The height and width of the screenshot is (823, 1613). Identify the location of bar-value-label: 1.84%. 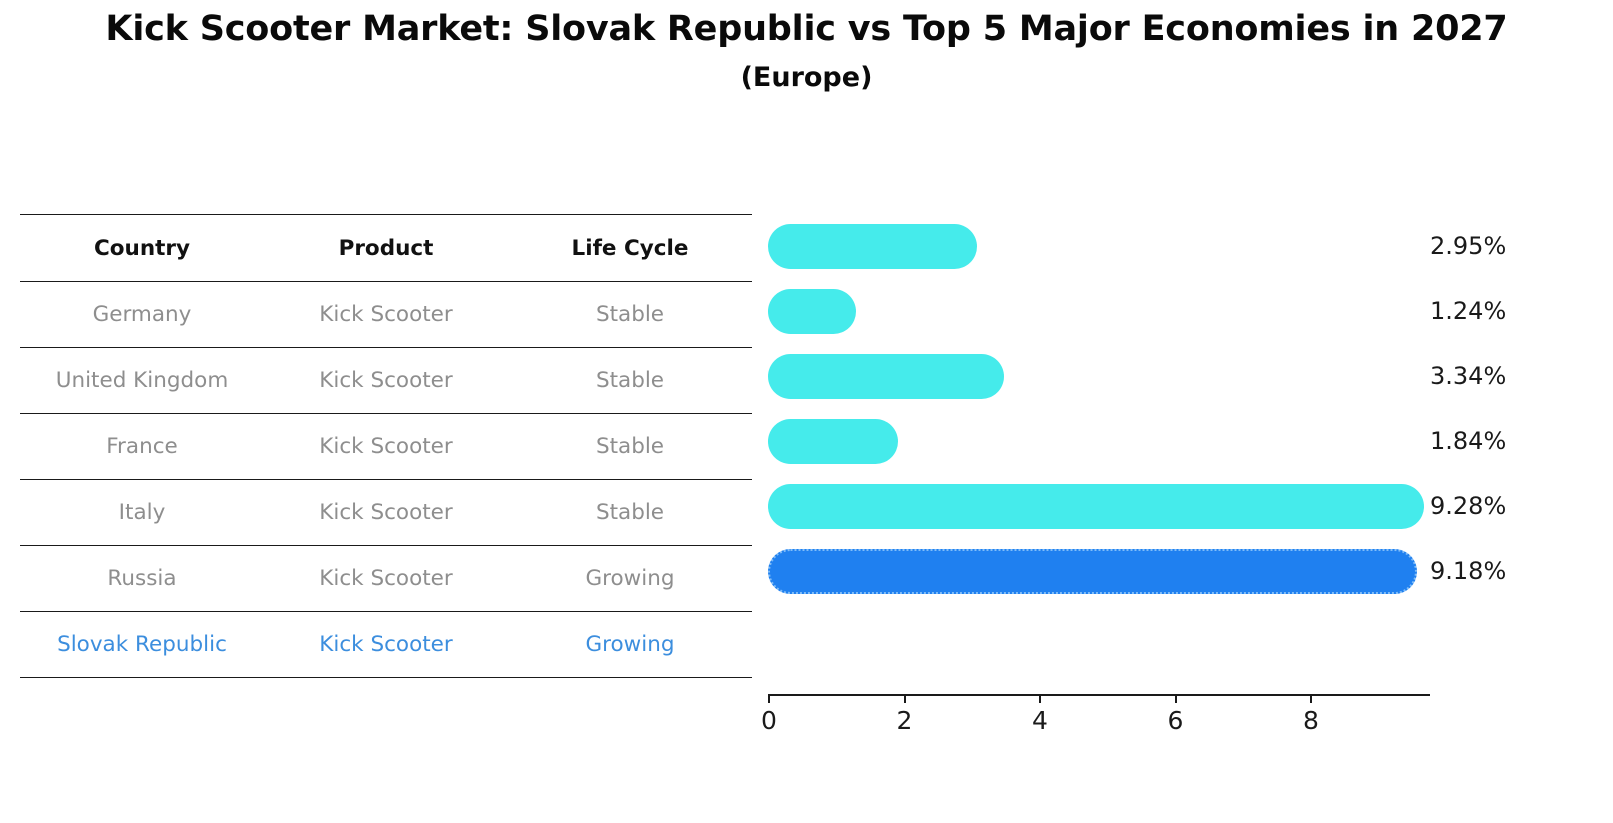
(1468, 441).